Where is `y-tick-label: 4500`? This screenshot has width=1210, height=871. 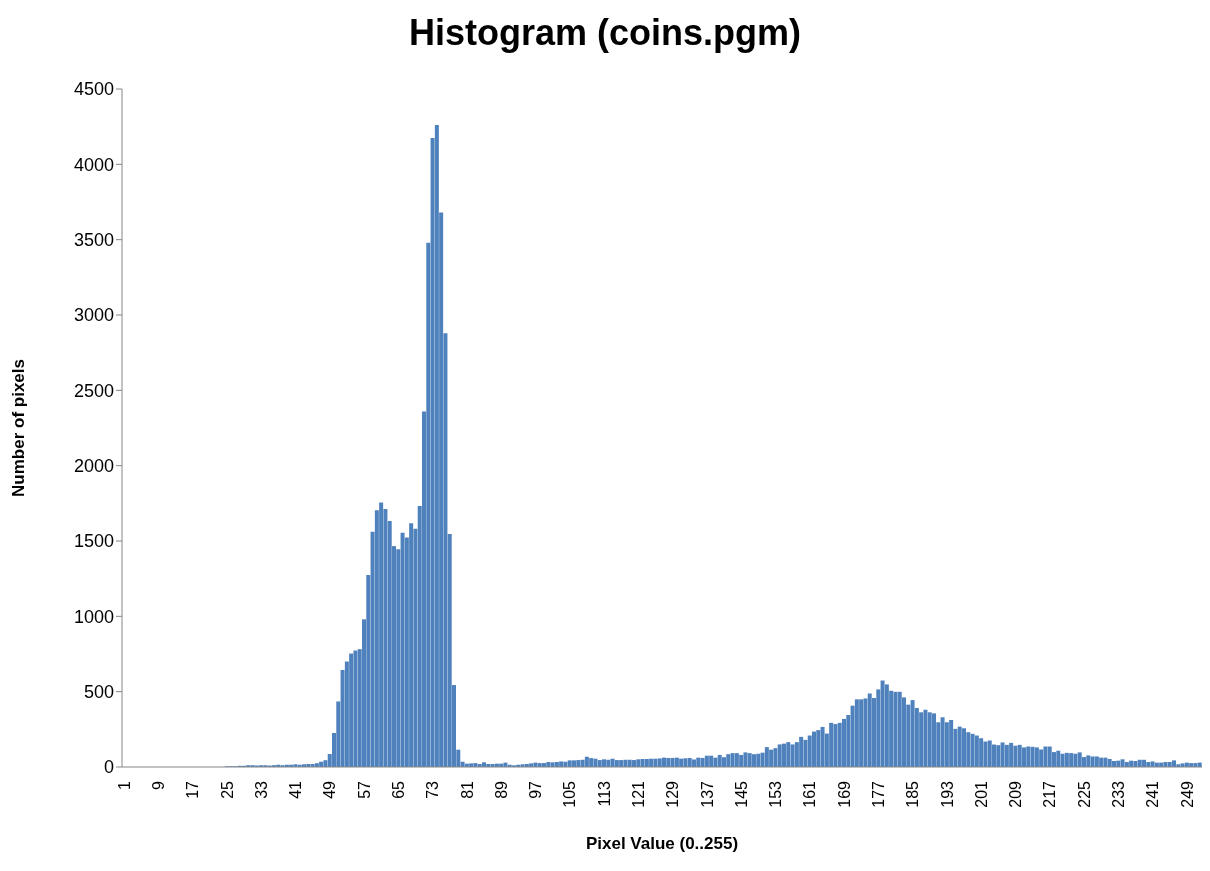
y-tick-label: 4500 is located at coordinates (93, 89).